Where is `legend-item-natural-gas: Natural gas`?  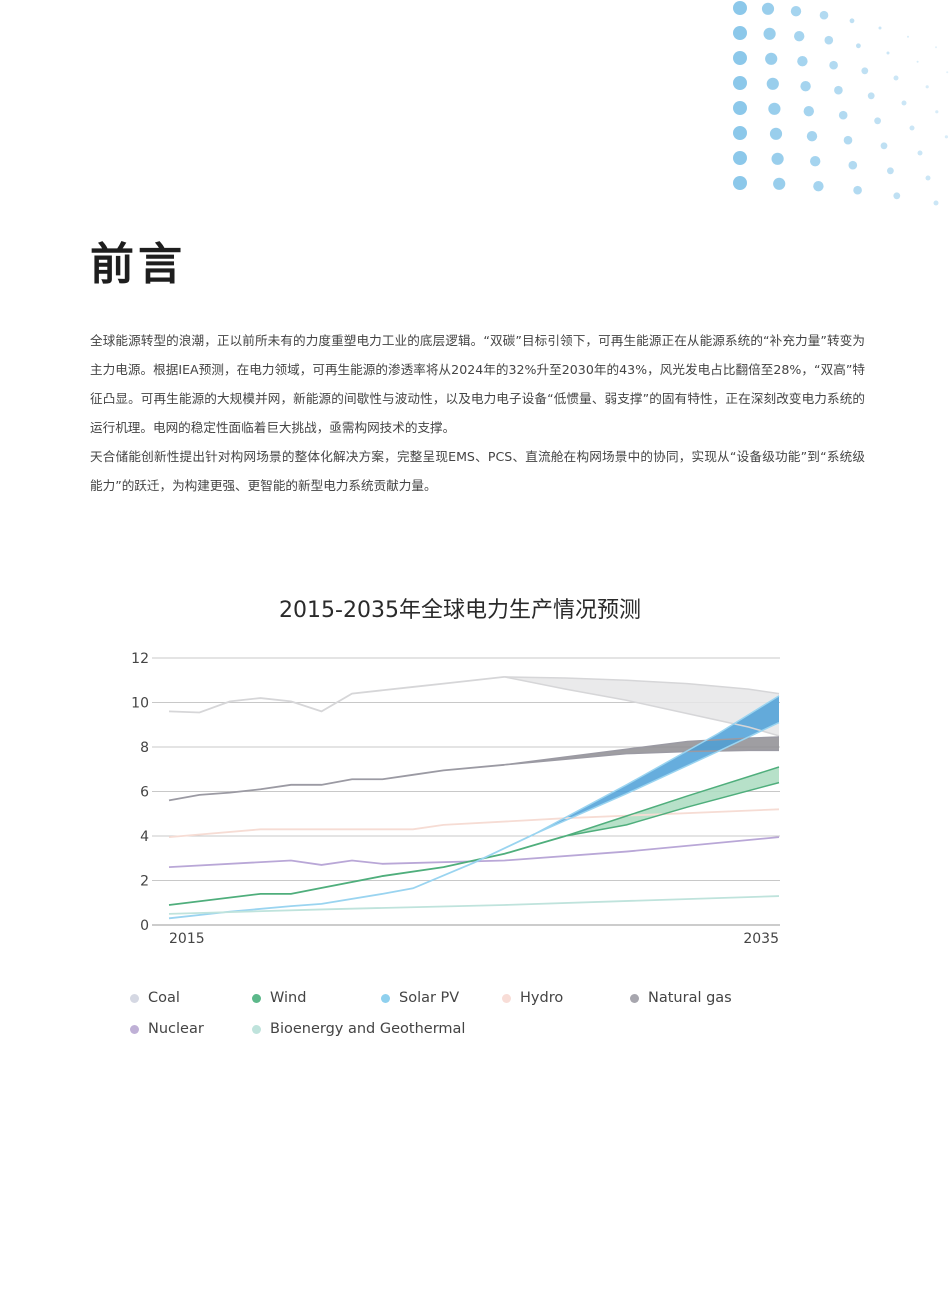 legend-item-natural-gas: Natural gas is located at coordinates (681, 998).